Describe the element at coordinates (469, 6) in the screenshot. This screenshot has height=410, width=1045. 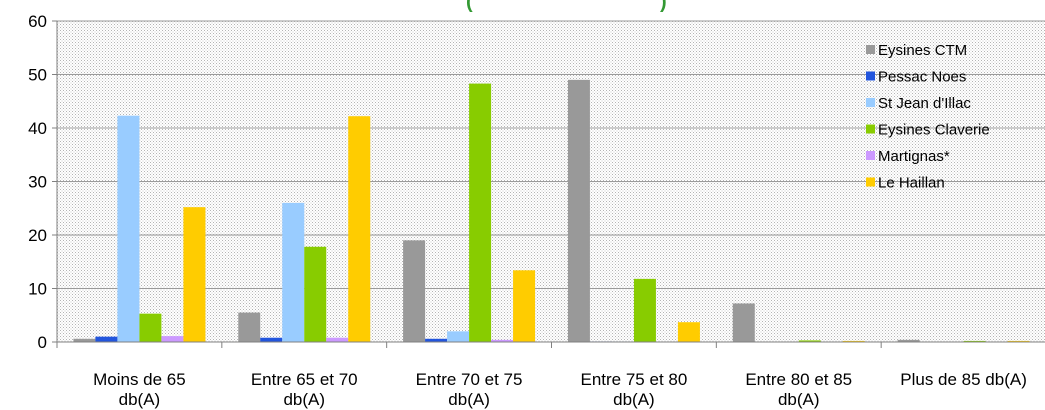
I see `chart-title-fragment-left: (` at that location.